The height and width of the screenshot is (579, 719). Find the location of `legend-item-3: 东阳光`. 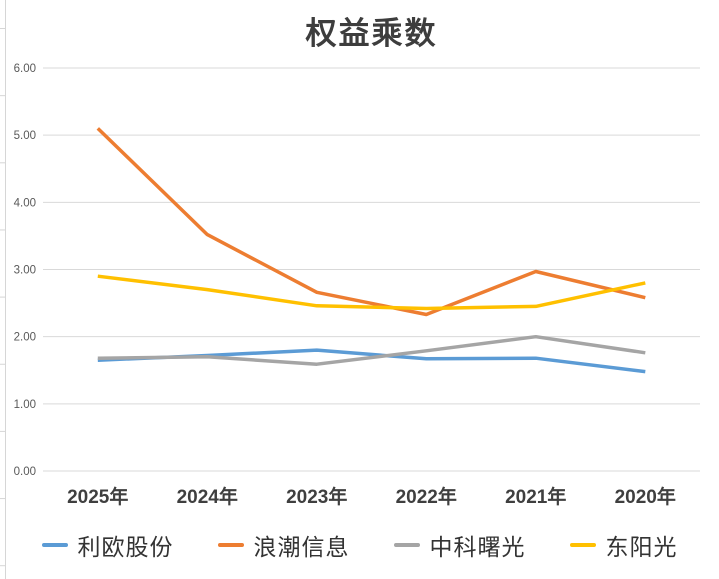

legend-item-3: 东阳光 is located at coordinates (623, 545).